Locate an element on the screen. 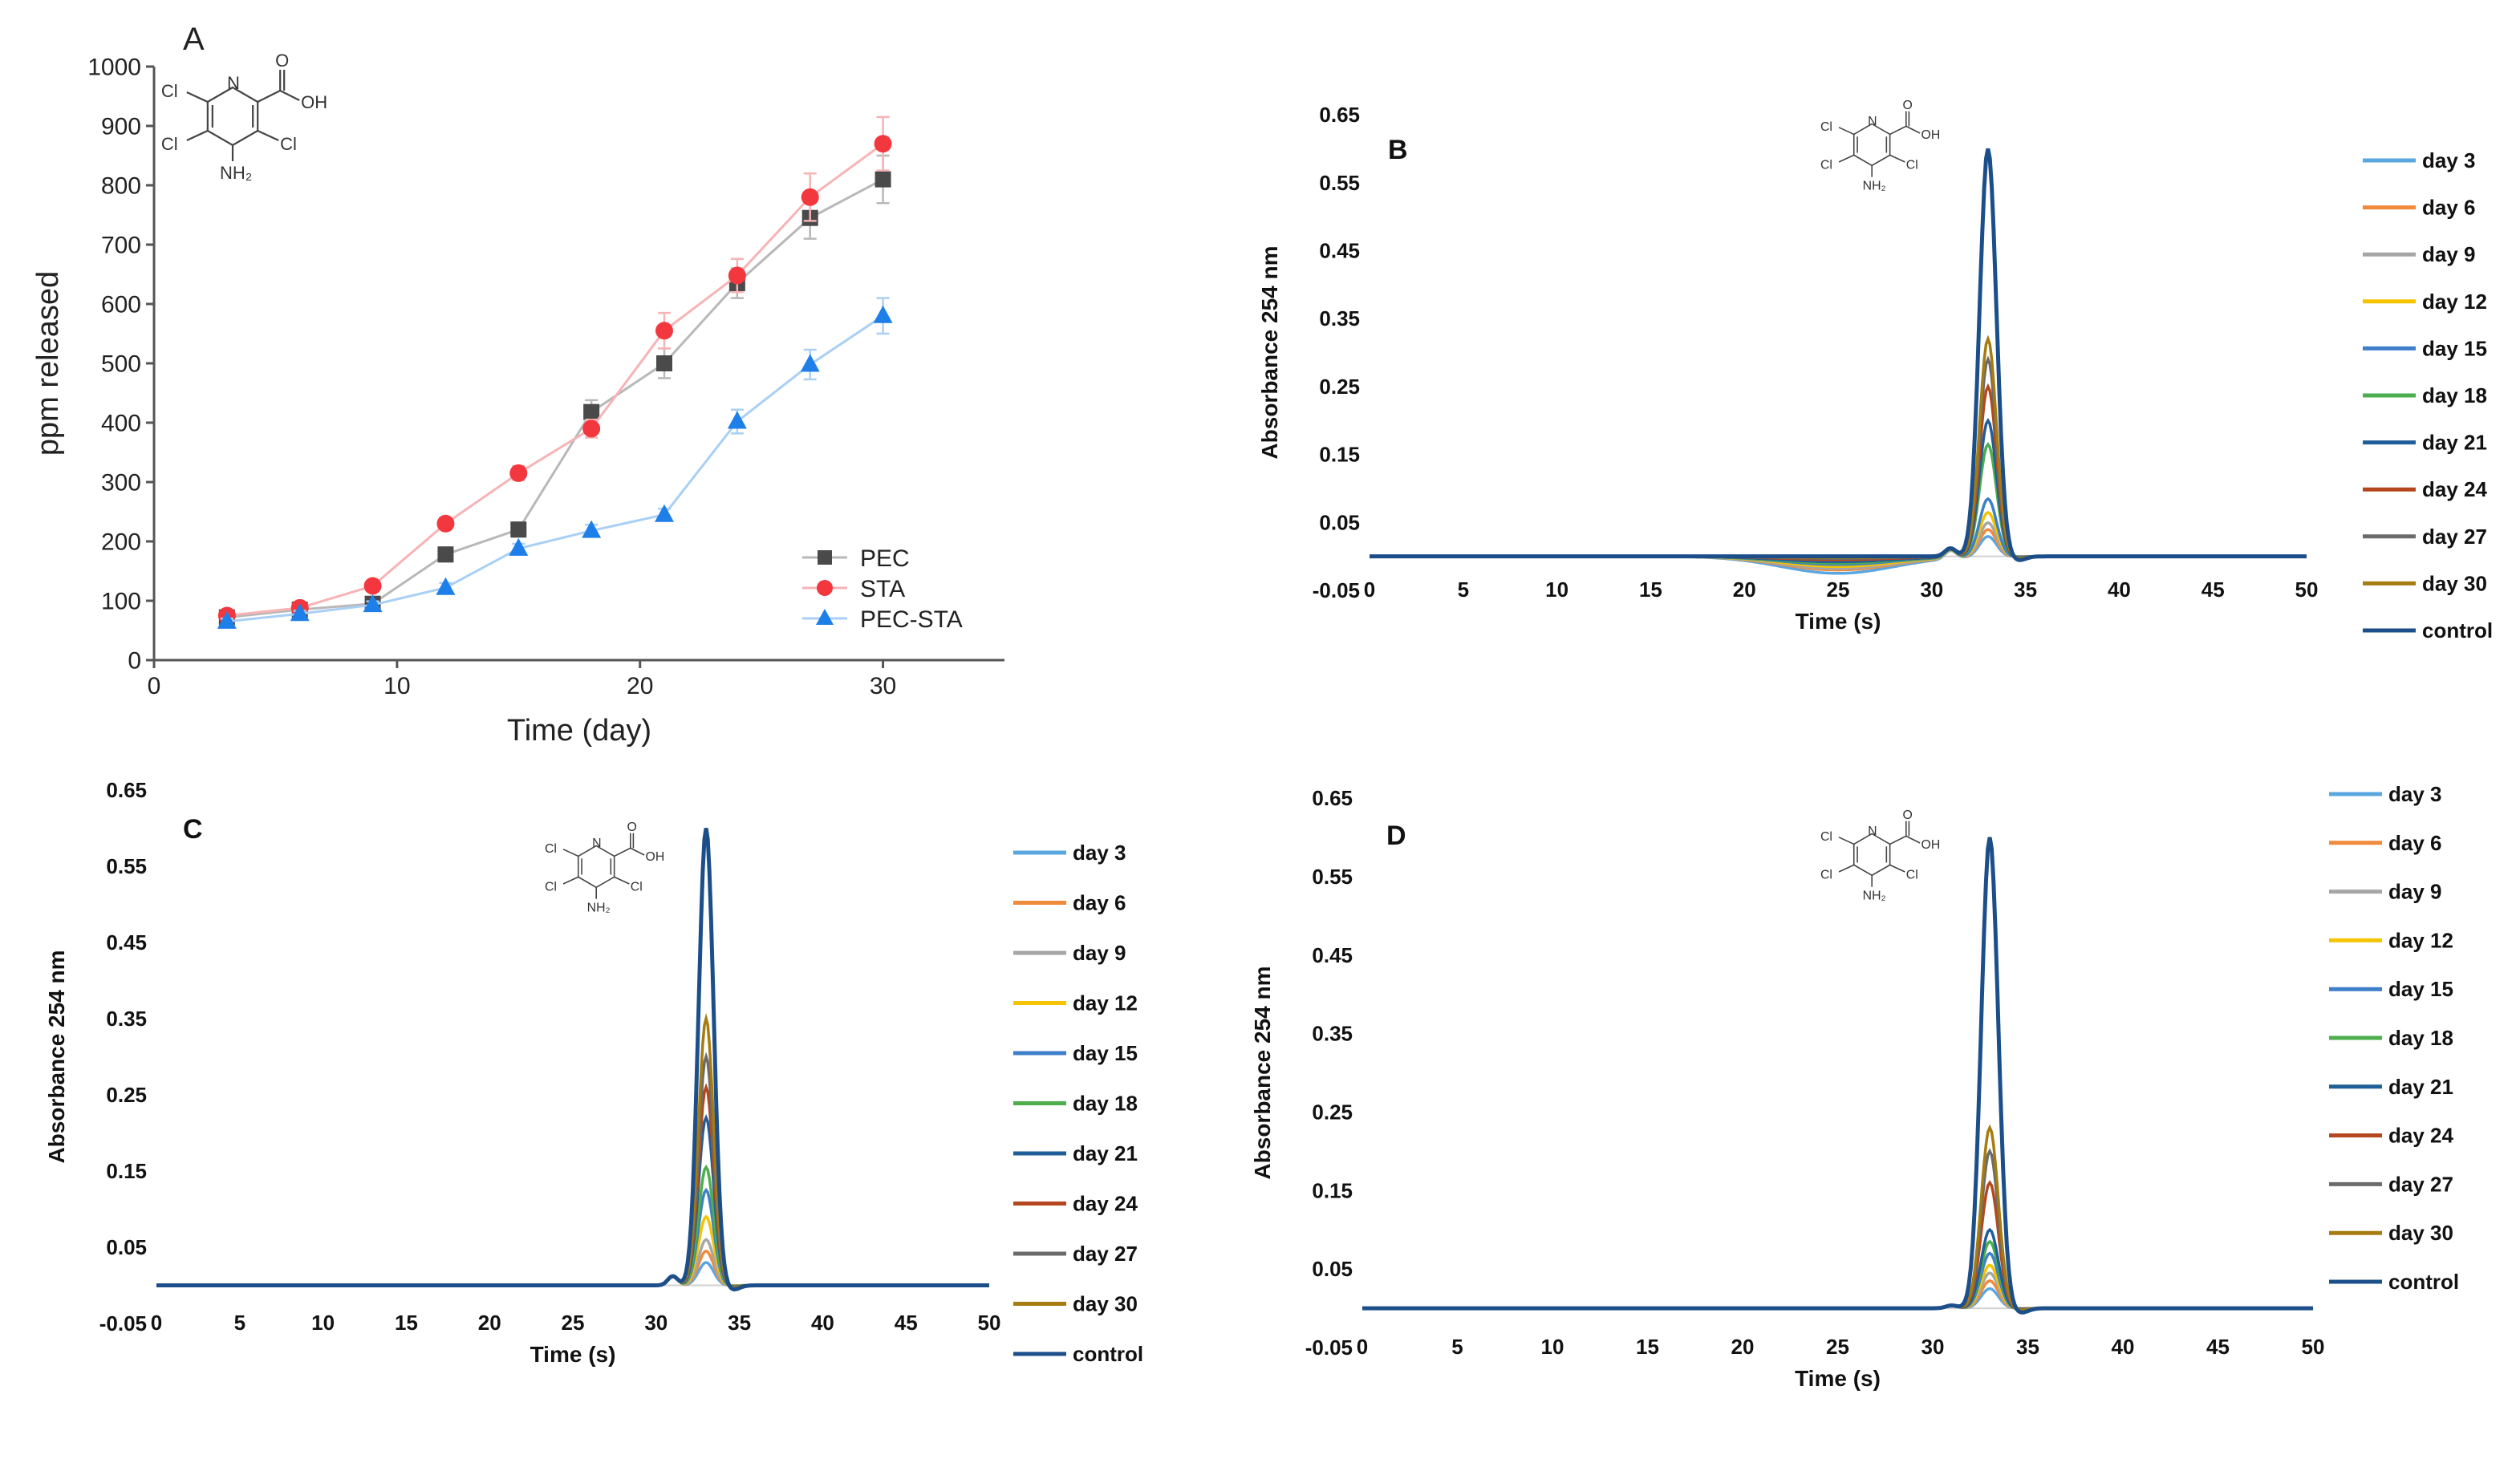 The height and width of the screenshot is (1463, 2520). panel-letter: C is located at coordinates (193, 830).